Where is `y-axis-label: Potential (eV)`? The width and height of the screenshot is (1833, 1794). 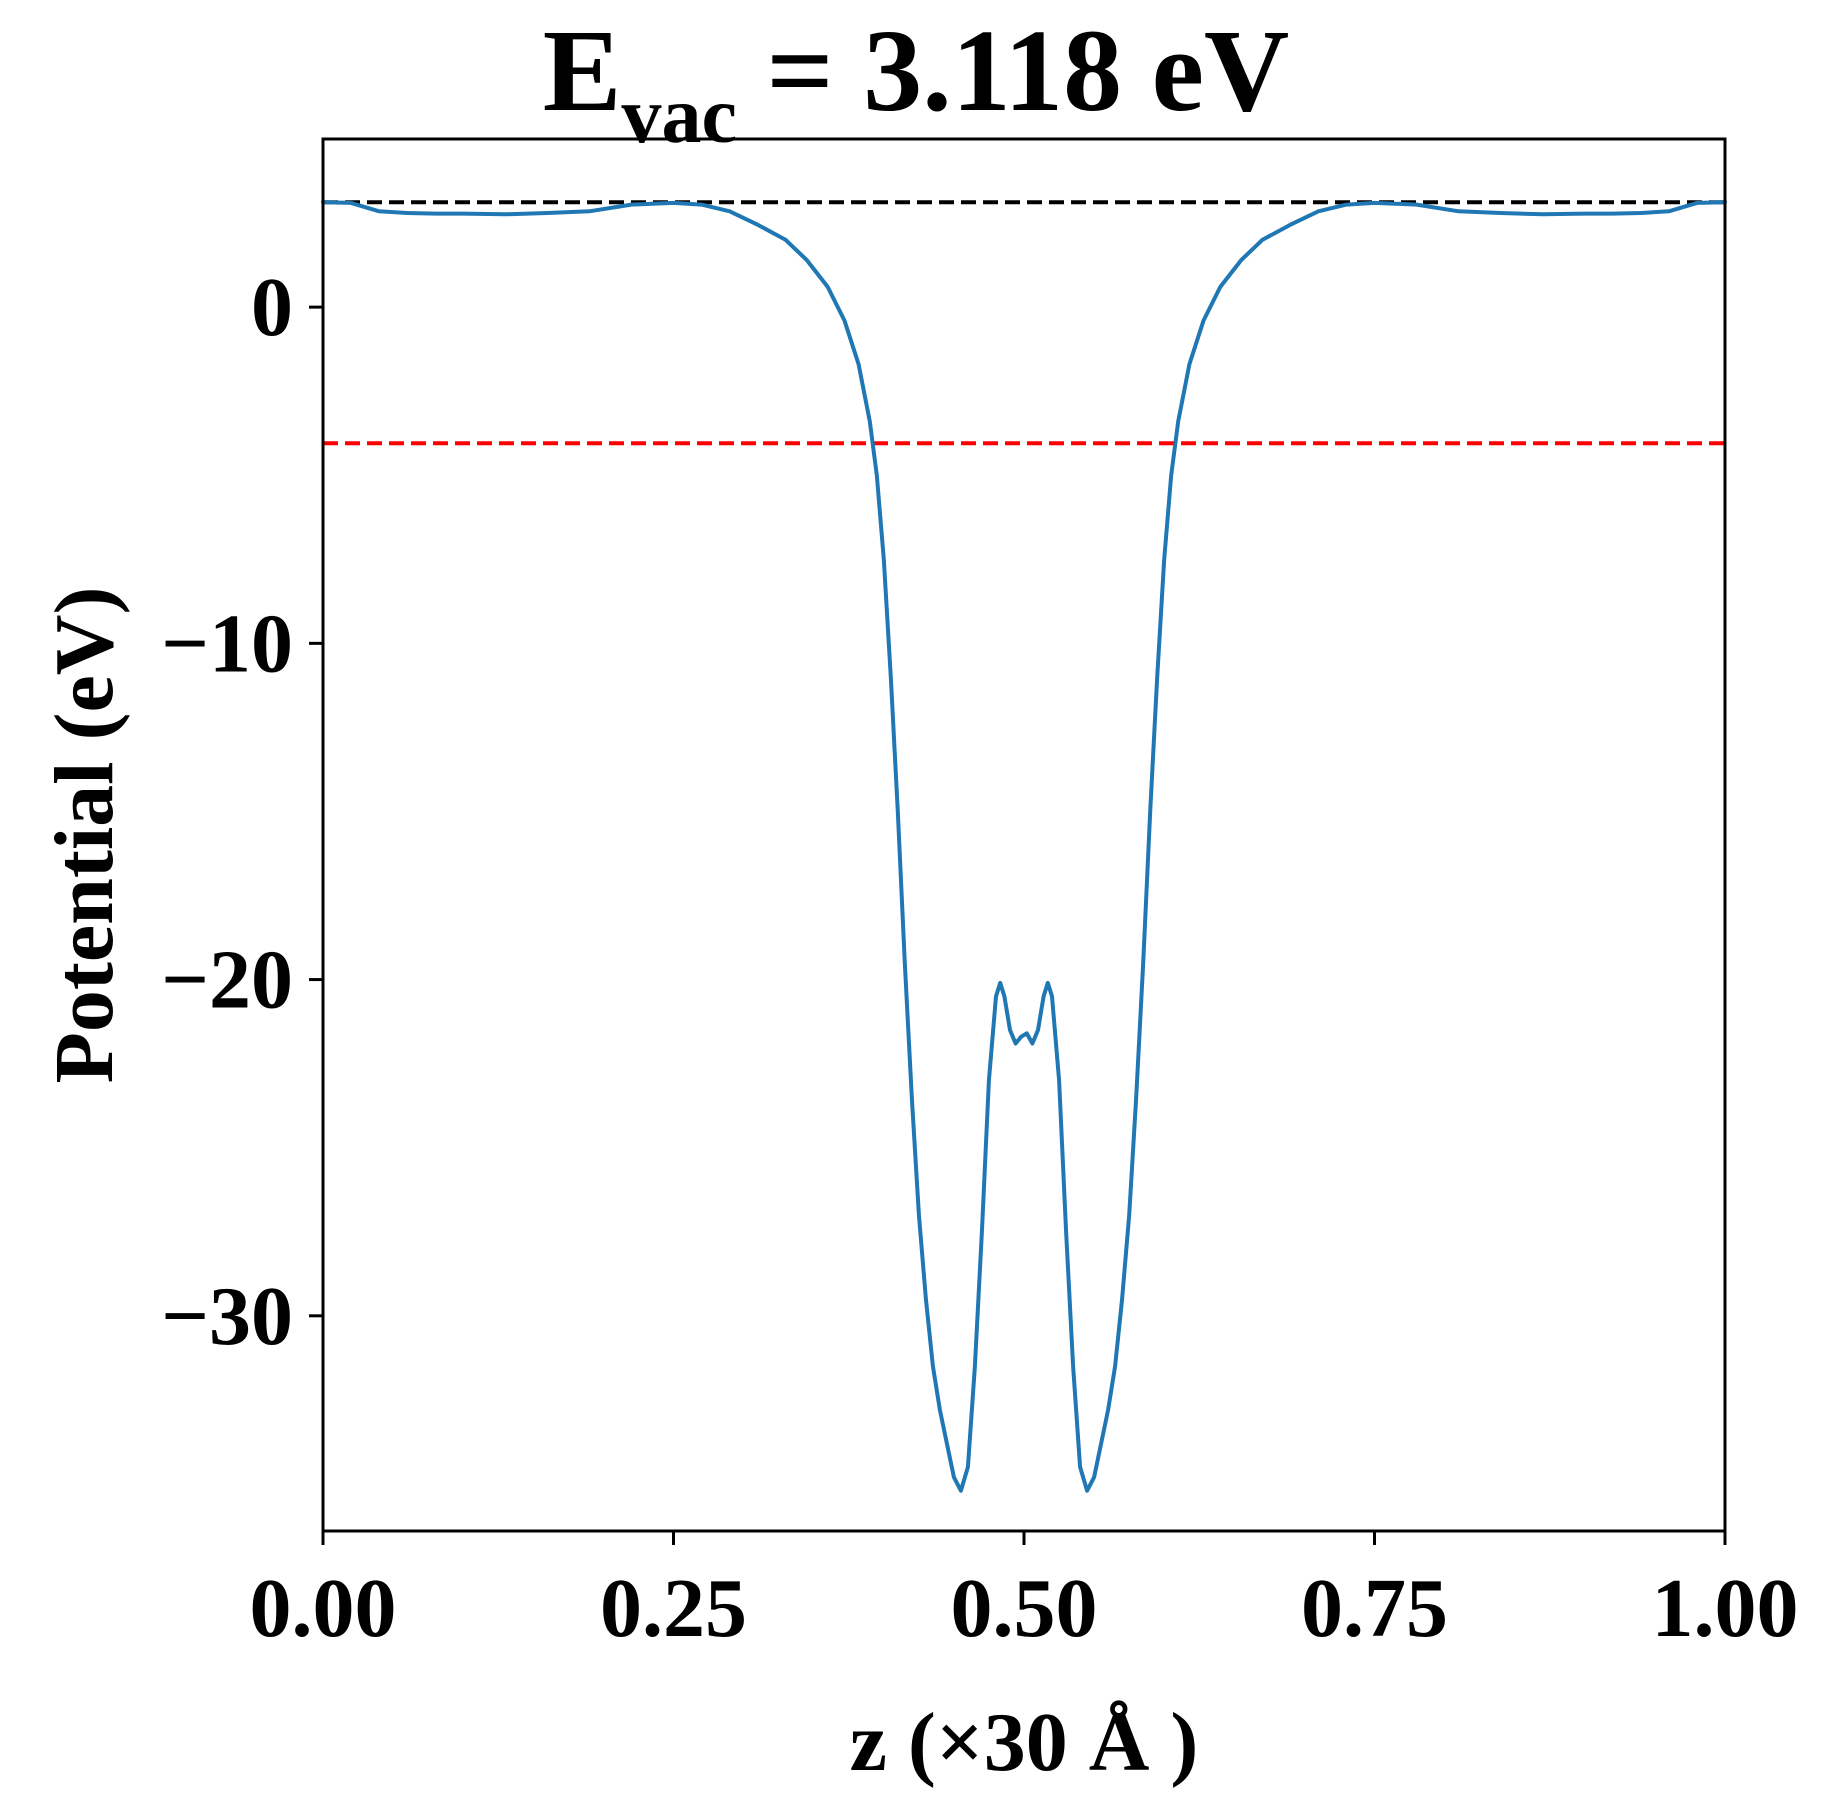 y-axis-label: Potential (eV) is located at coordinates (84, 835).